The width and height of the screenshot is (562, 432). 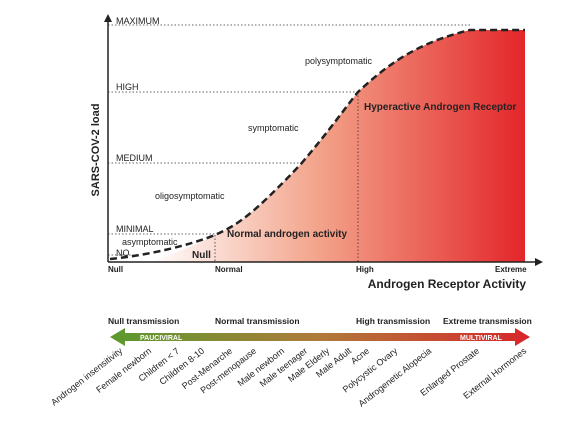 What do you see at coordinates (539, 262) in the screenshot?
I see `x-arrow` at bounding box center [539, 262].